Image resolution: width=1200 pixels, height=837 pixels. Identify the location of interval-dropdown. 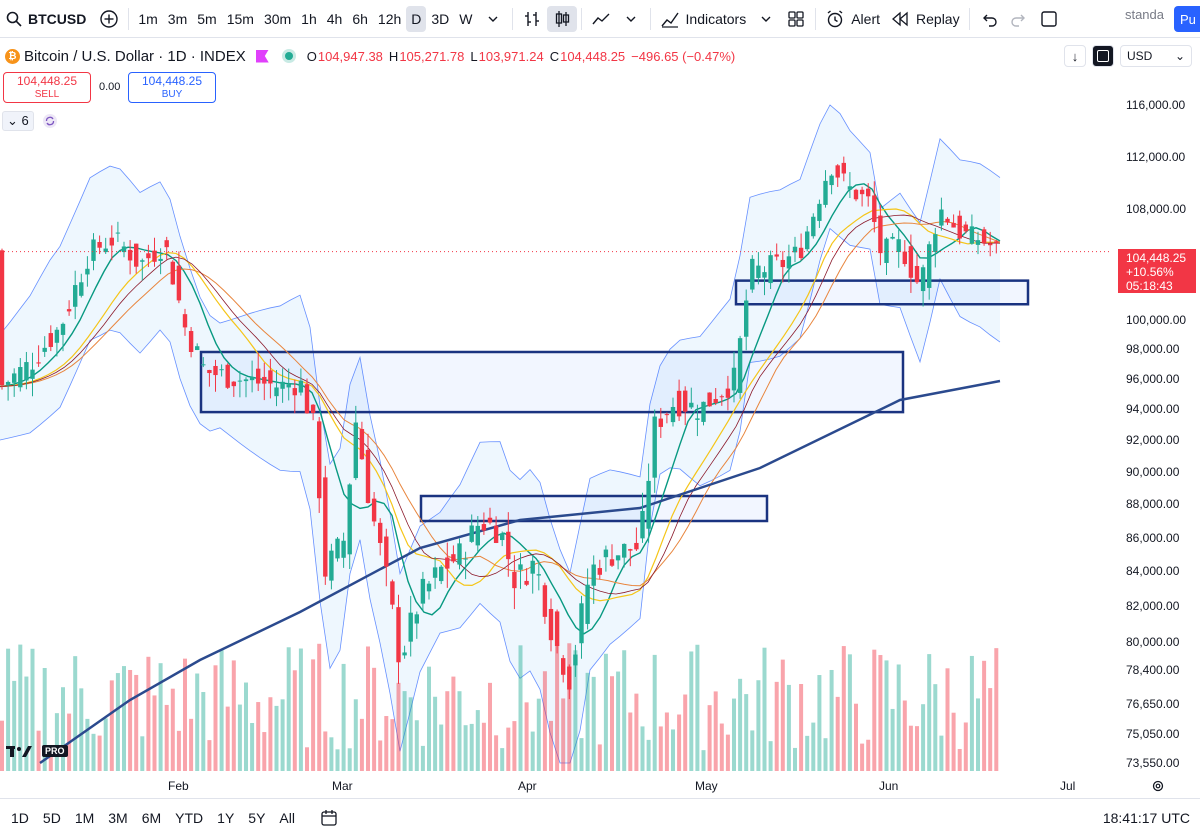
(493, 19).